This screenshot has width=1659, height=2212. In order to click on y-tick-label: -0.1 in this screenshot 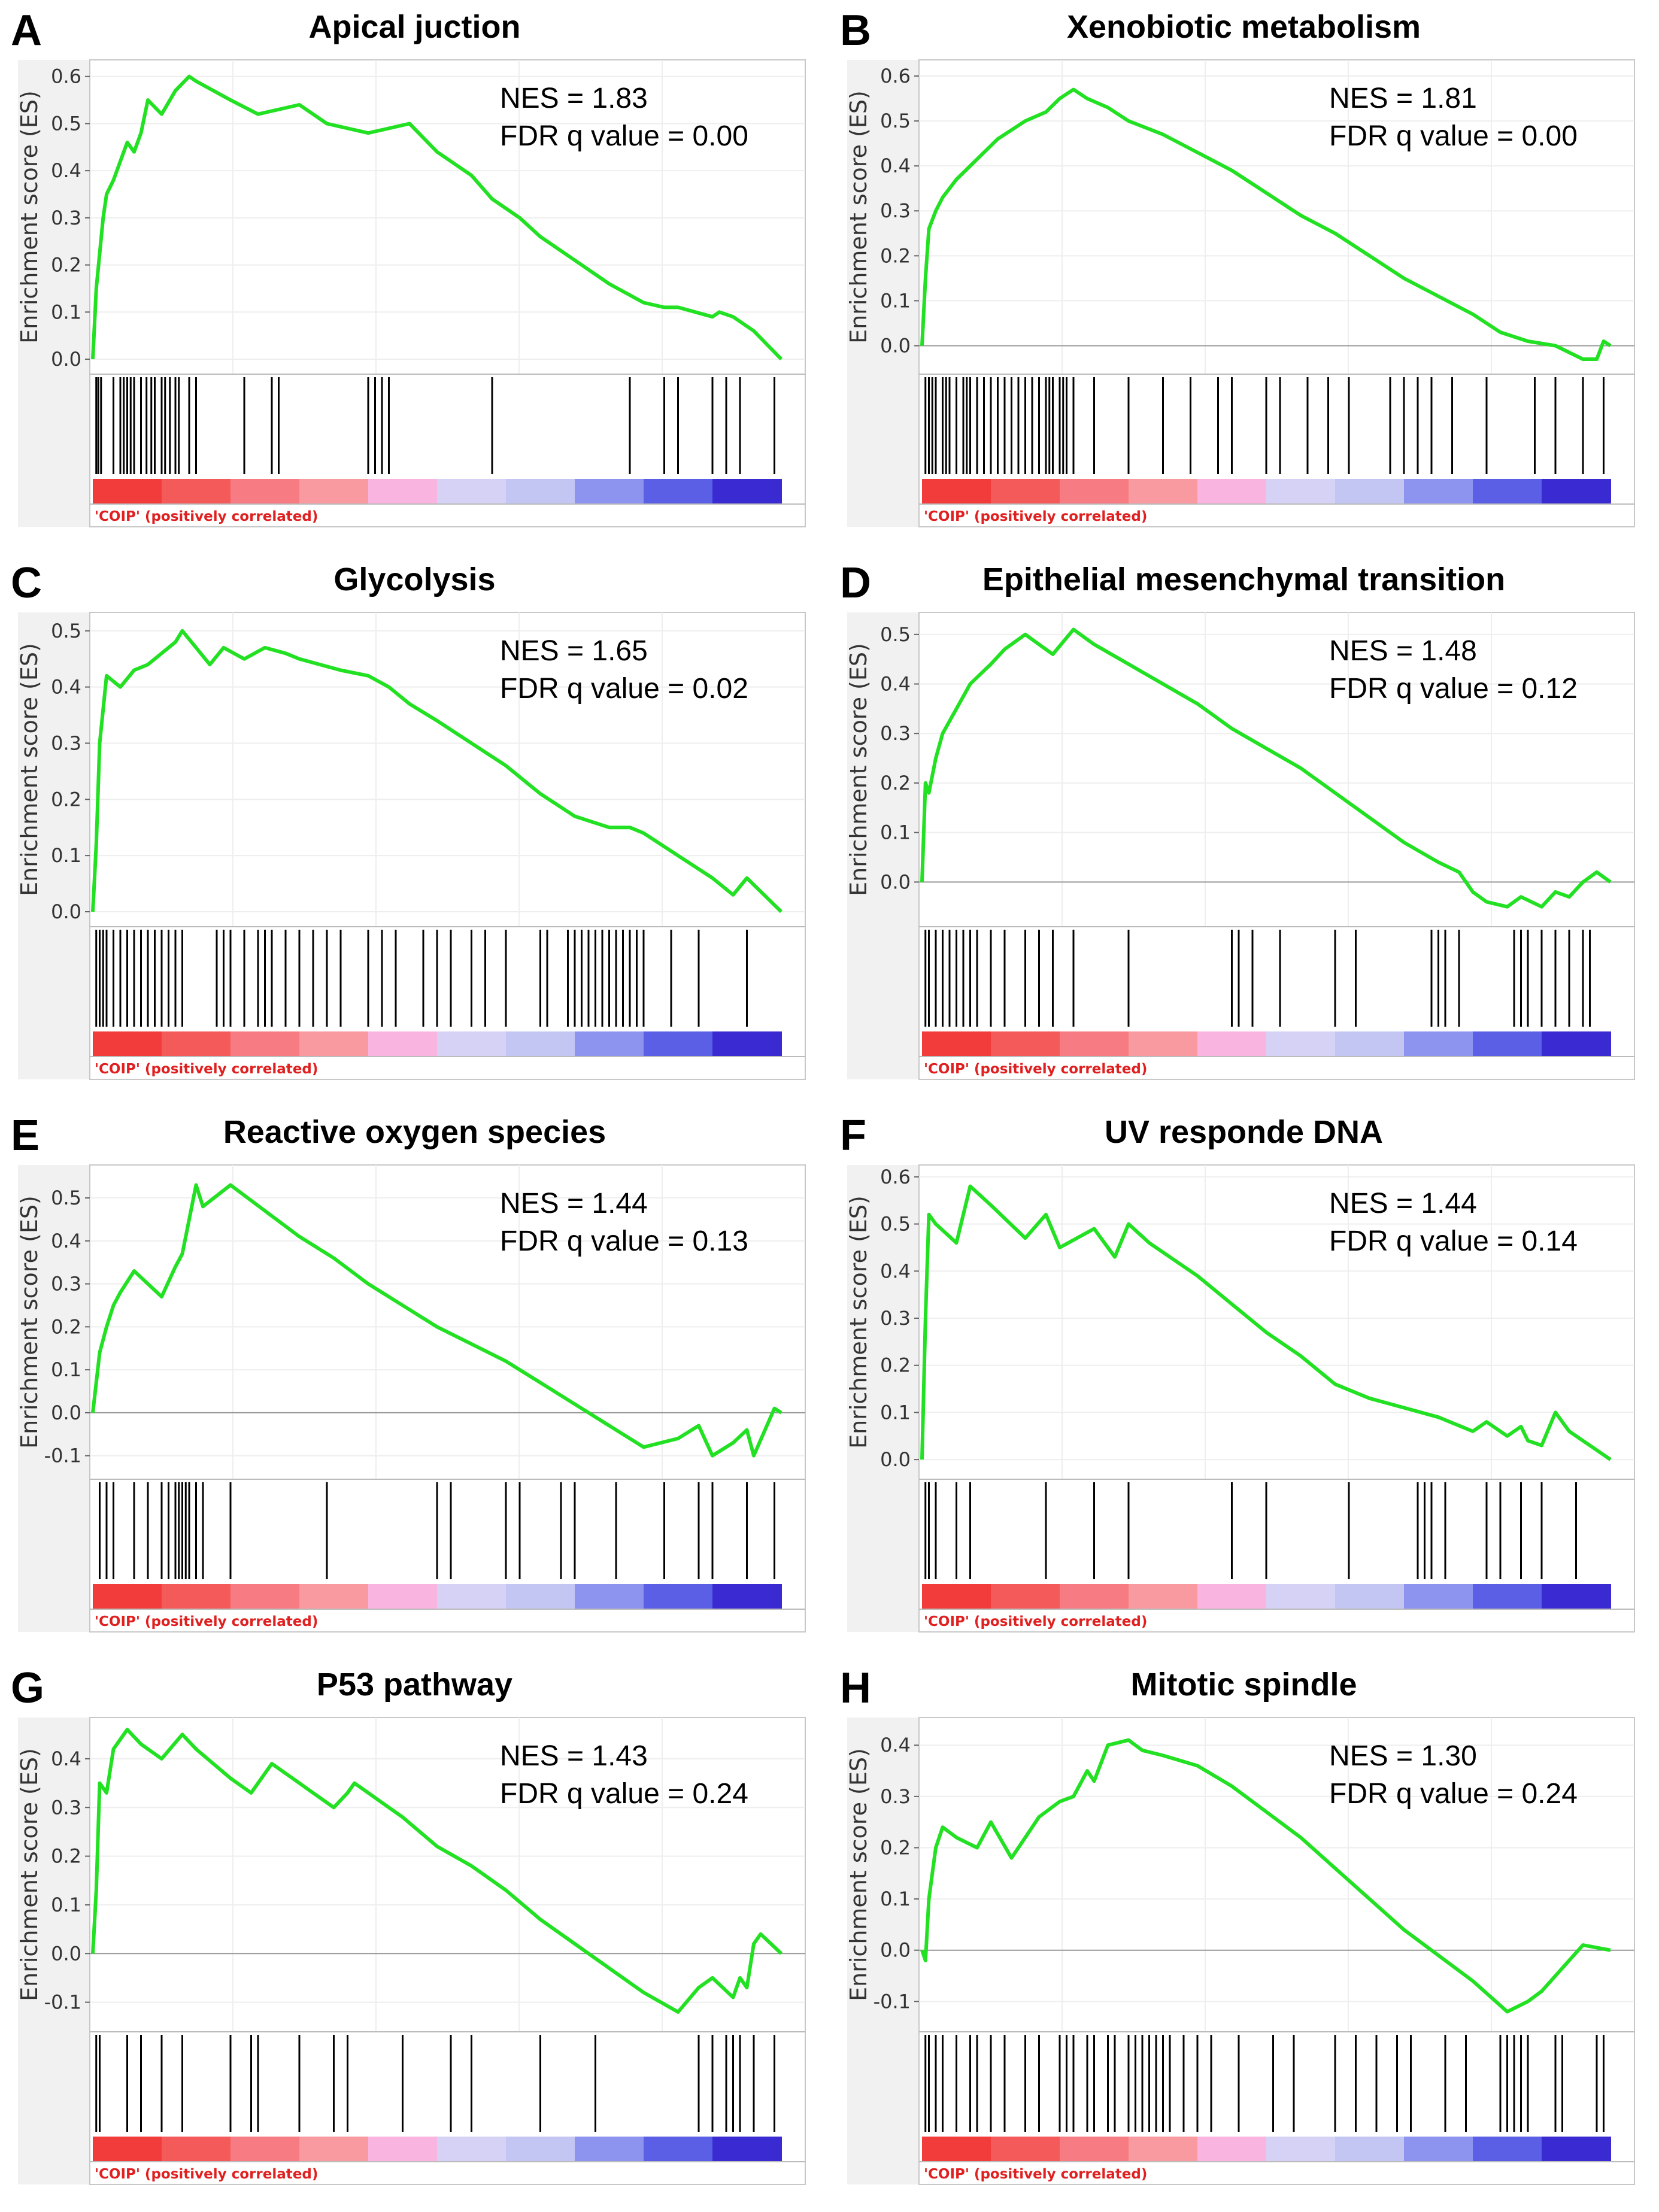, I will do `click(62, 2002)`.